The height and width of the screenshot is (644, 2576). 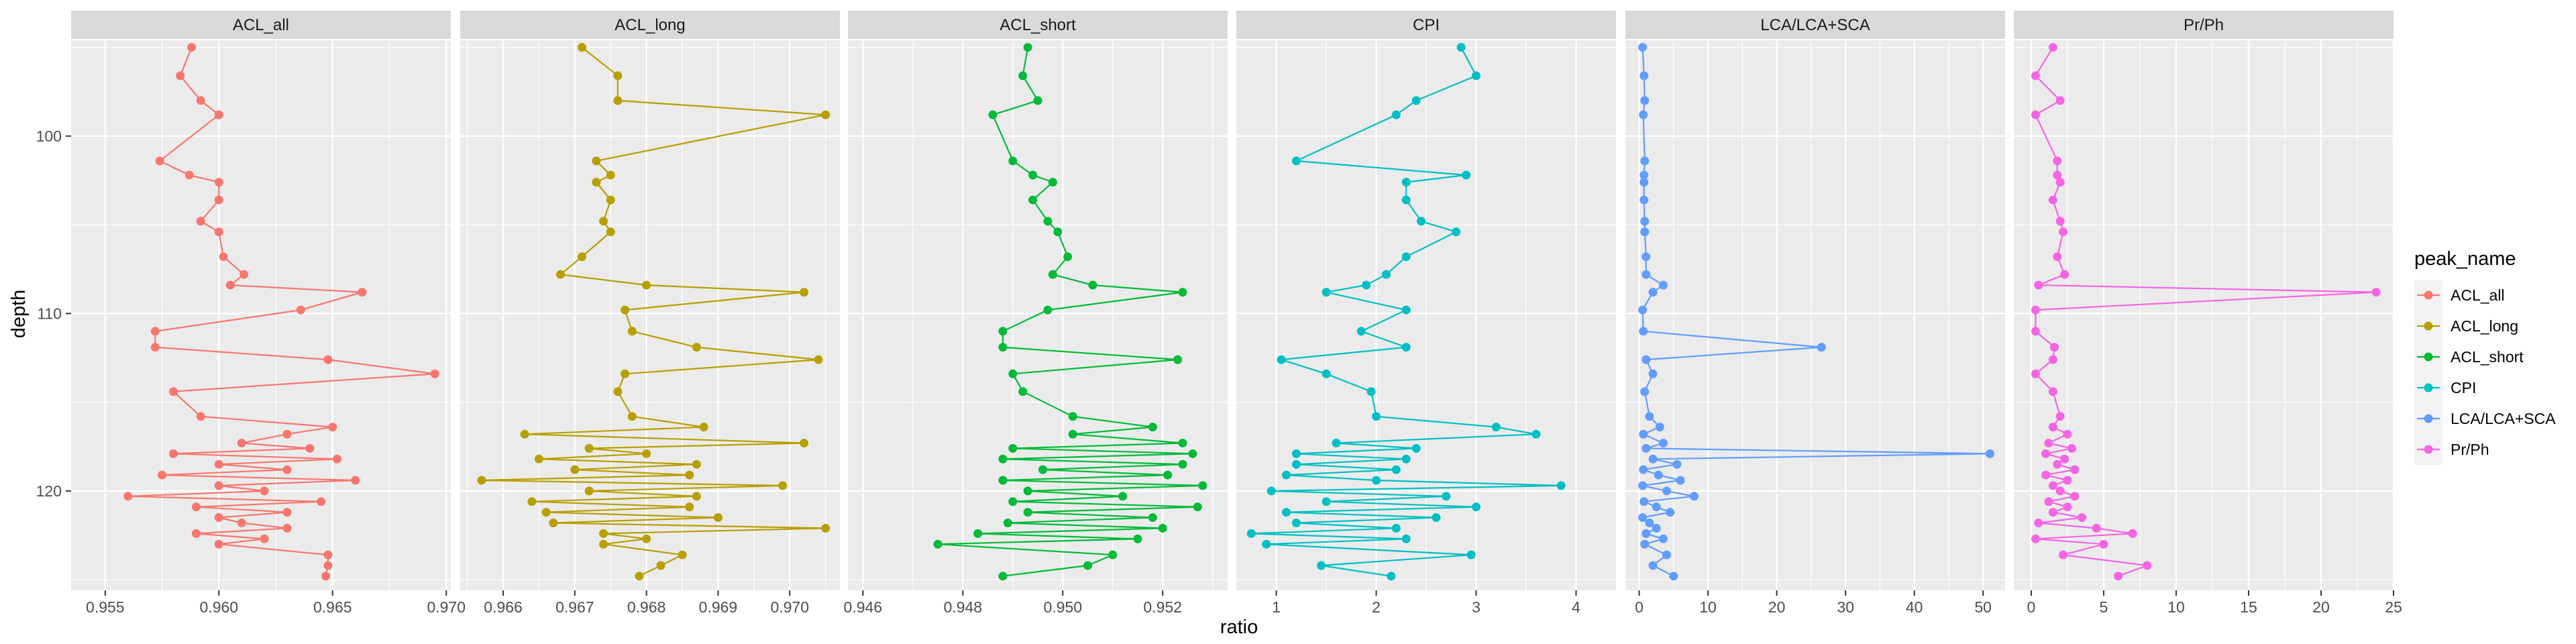 I want to click on facet-strip, so click(x=261, y=25).